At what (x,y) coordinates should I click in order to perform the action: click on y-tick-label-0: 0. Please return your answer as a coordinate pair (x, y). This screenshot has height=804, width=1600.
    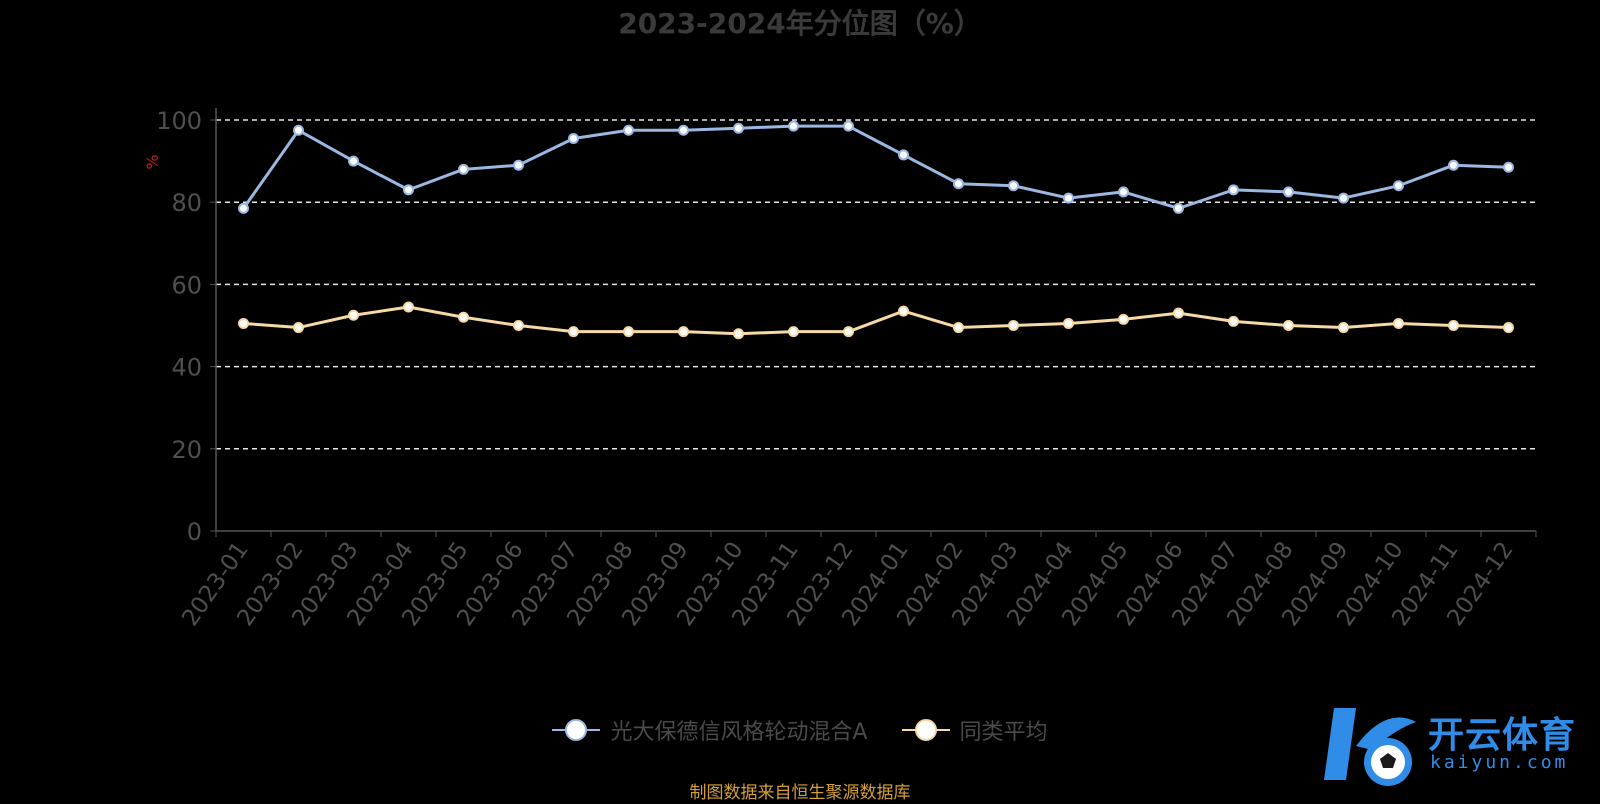
    Looking at the image, I should click on (194, 532).